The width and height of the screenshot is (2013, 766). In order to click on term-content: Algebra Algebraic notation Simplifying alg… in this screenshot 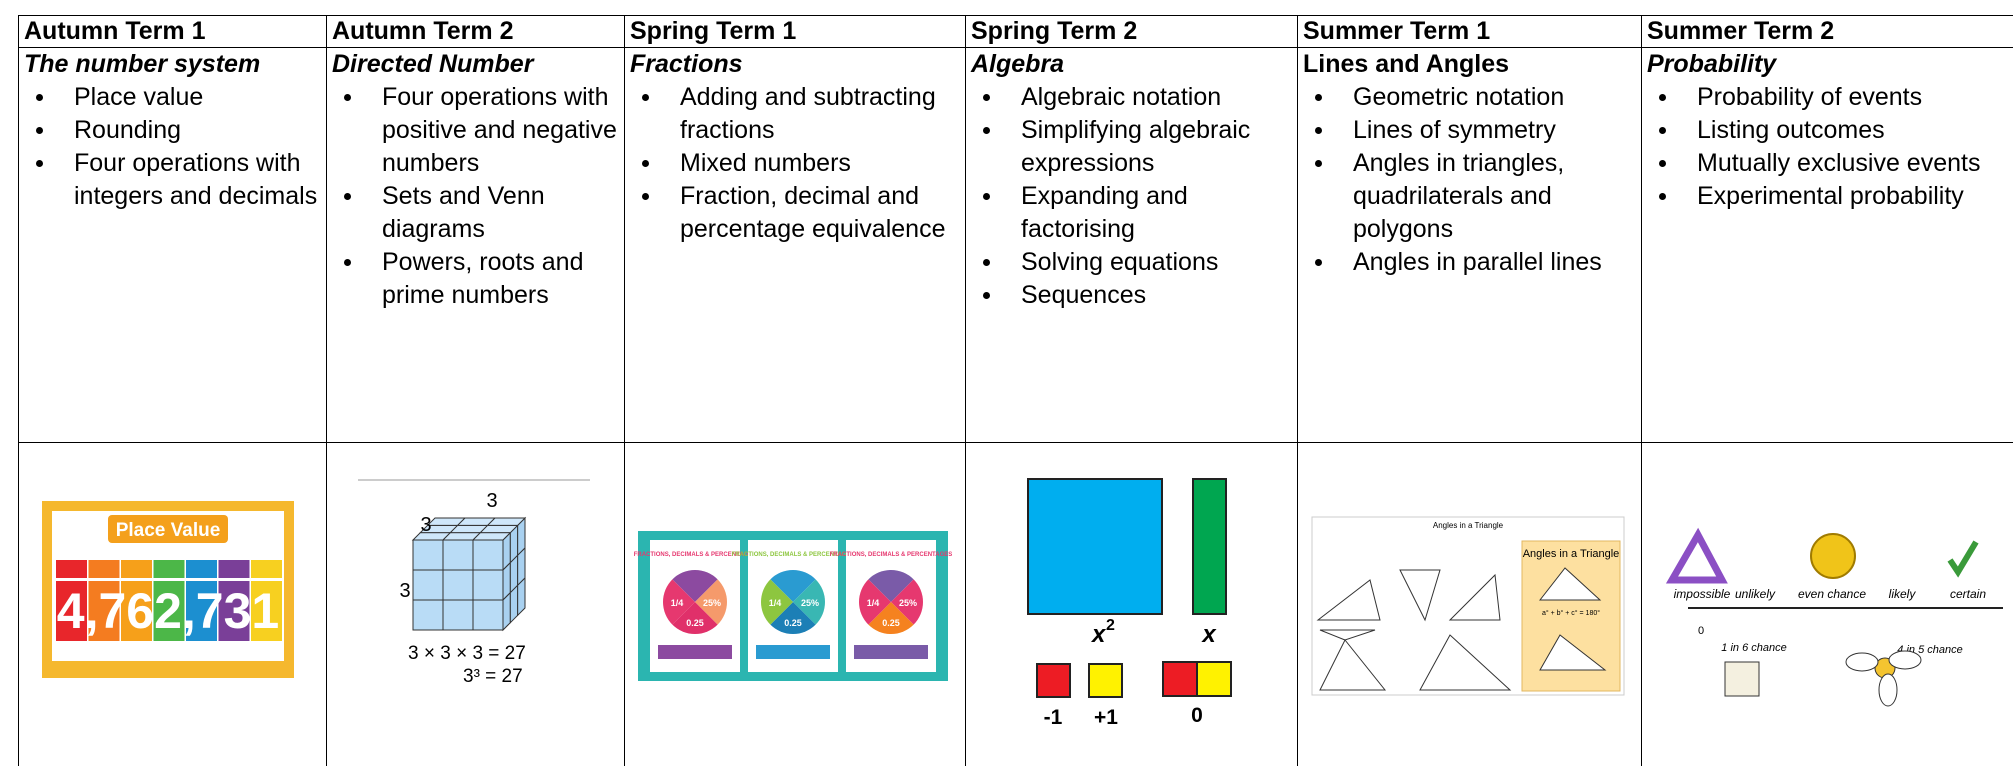, I will do `click(1132, 245)`.